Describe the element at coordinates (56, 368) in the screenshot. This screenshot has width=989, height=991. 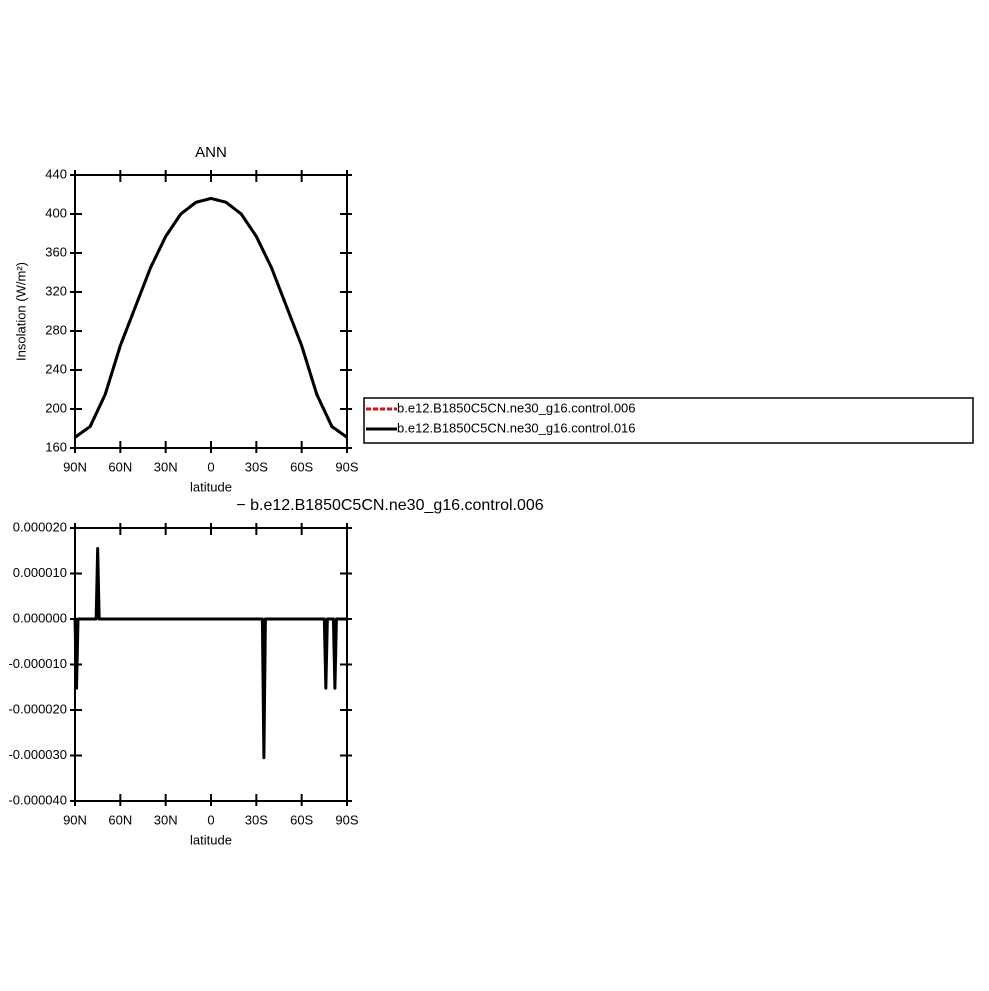
I see `y-tick-label: 240` at that location.